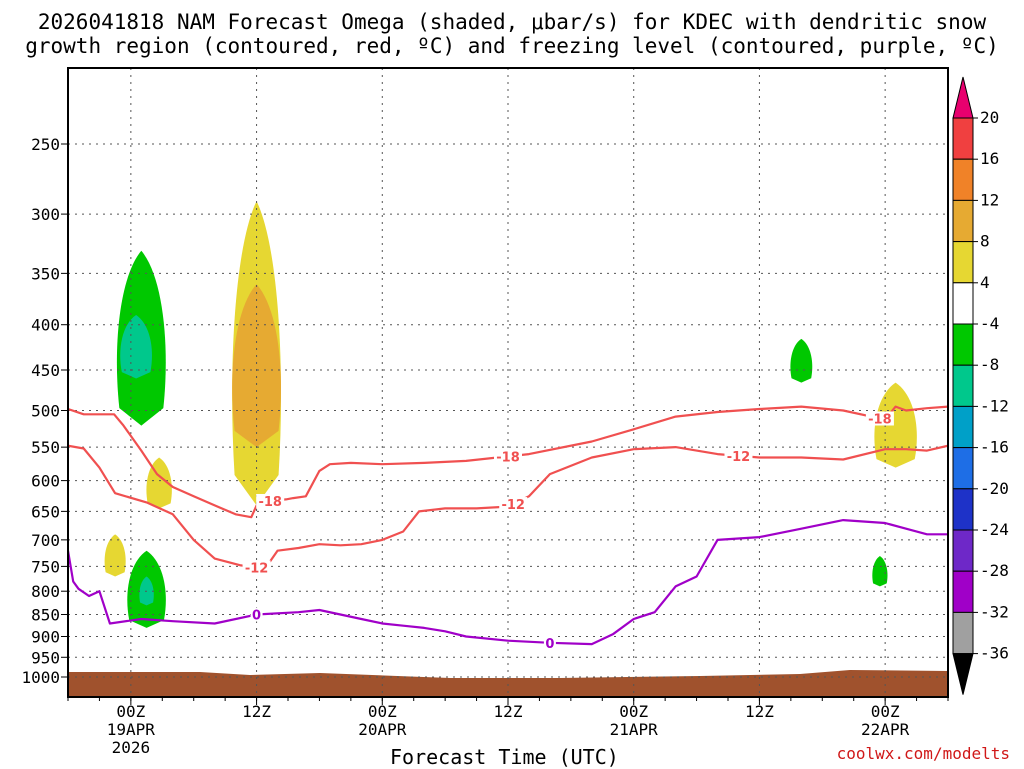 The width and height of the screenshot is (1024, 769). Describe the element at coordinates (45, 144) in the screenshot. I see `y-tick-label: 250` at that location.